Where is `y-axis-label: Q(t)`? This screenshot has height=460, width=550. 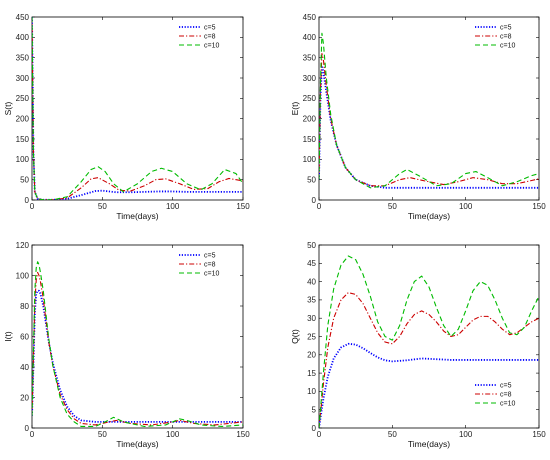 y-axis-label: Q(t) is located at coordinates (295, 336).